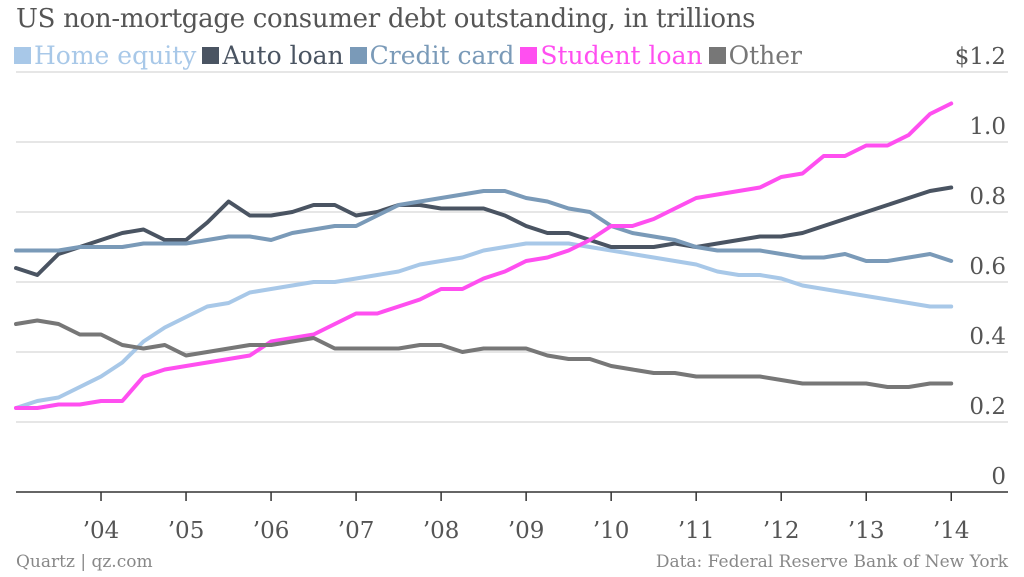  Describe the element at coordinates (831, 562) in the screenshot. I see `data-source: Data: Federal Reserve Bank of New York` at that location.